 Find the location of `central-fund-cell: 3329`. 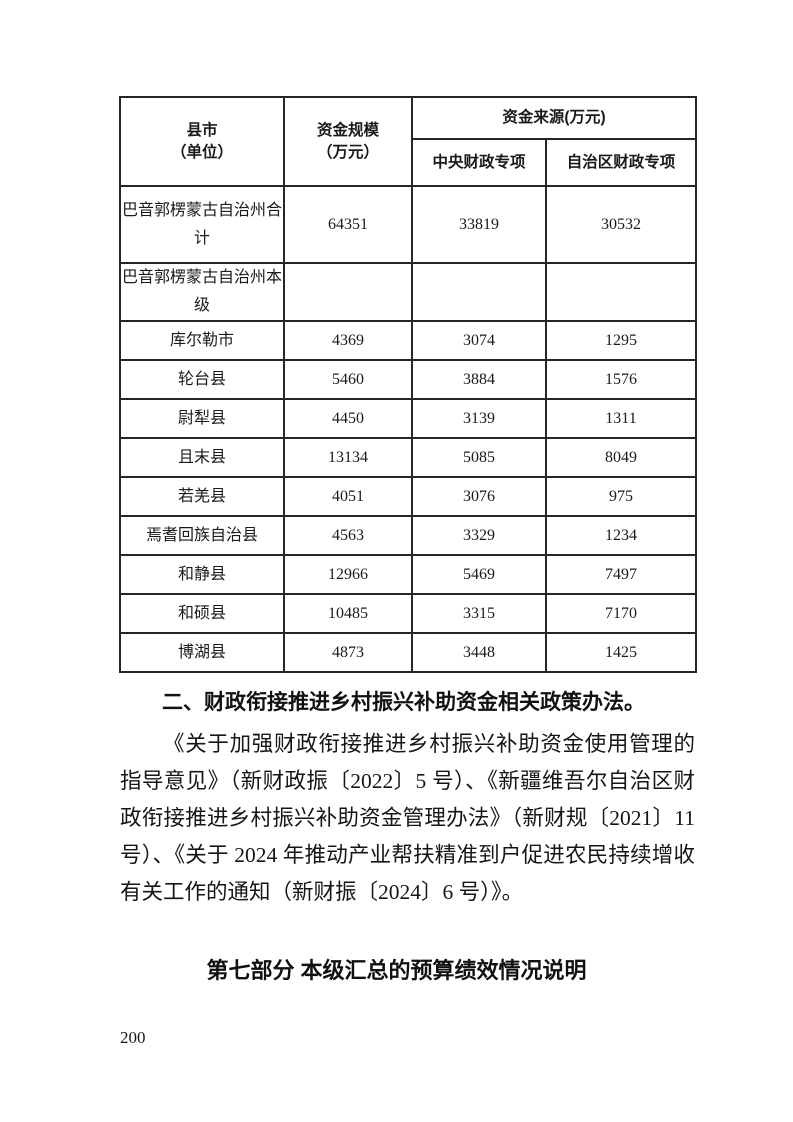

central-fund-cell: 3329 is located at coordinates (479, 535).